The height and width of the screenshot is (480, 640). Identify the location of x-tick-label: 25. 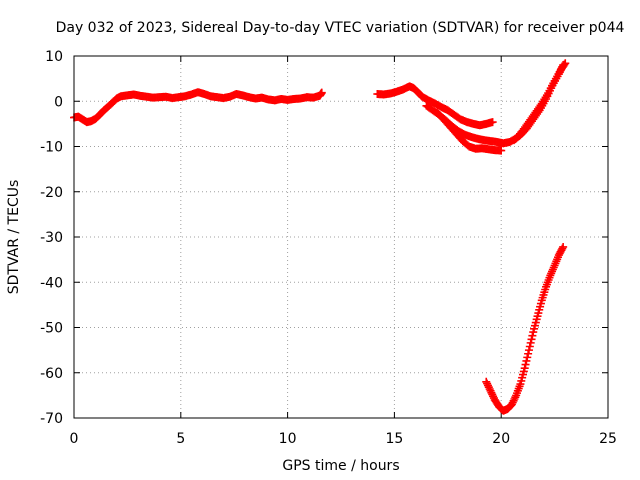
(608, 439).